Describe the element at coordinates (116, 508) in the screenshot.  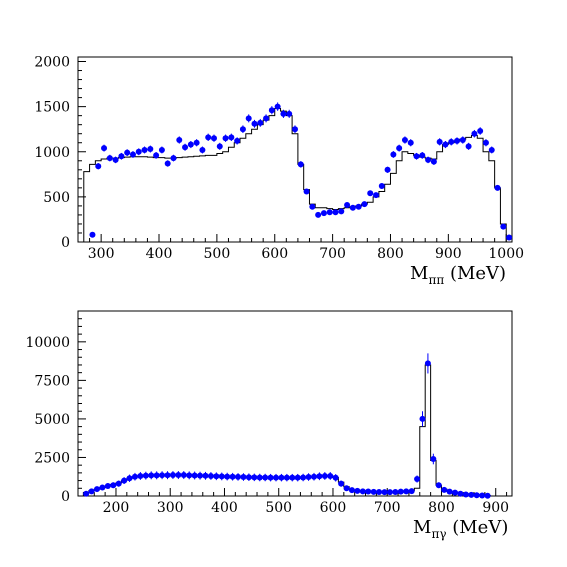
I see `x-tick-label: 200` at that location.